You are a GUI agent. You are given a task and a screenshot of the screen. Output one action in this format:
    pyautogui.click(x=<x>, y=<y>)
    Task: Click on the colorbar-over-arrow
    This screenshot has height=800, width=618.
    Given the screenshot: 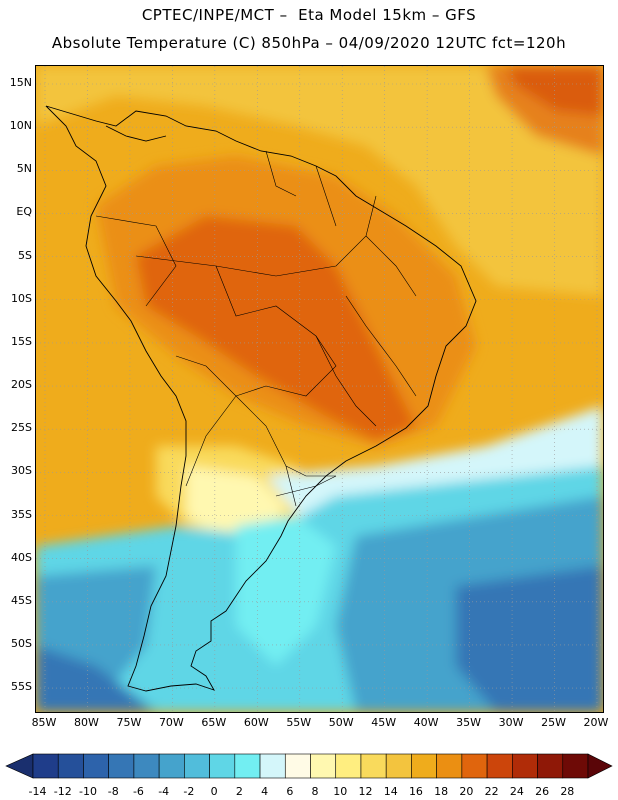 What is the action you would take?
    pyautogui.click(x=600, y=766)
    